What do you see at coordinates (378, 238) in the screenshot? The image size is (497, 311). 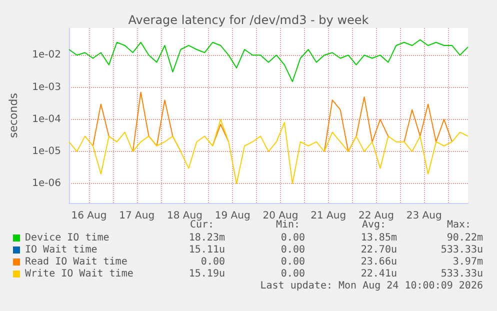 I see `text: 13.85m` at bounding box center [378, 238].